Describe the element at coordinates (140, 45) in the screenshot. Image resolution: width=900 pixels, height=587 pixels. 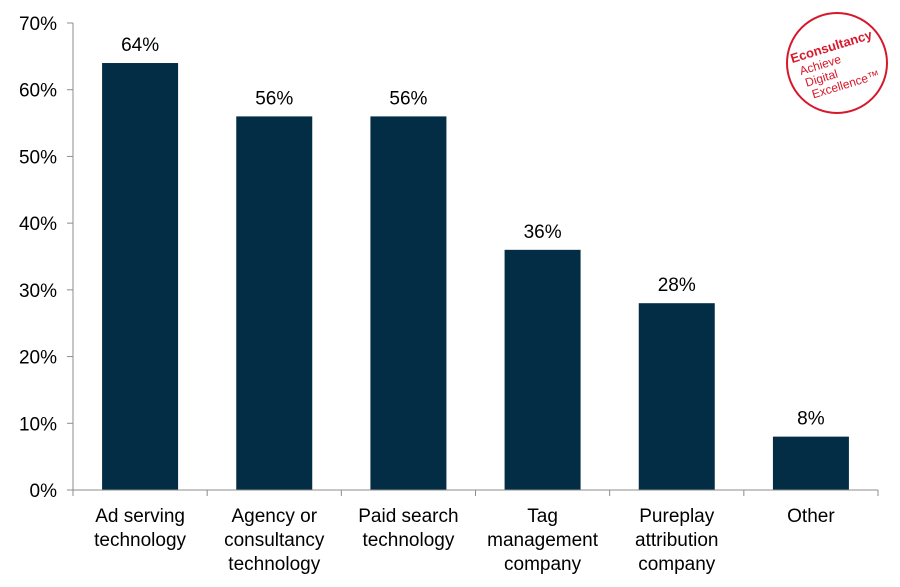
I see `data-label: 64%` at that location.